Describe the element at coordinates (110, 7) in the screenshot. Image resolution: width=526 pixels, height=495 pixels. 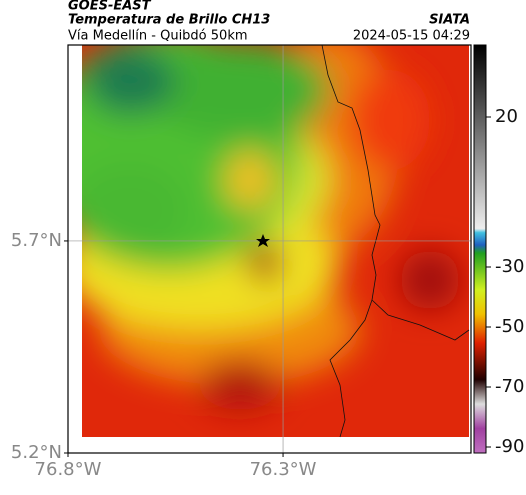
I see `source: GOES-EAST` at that location.